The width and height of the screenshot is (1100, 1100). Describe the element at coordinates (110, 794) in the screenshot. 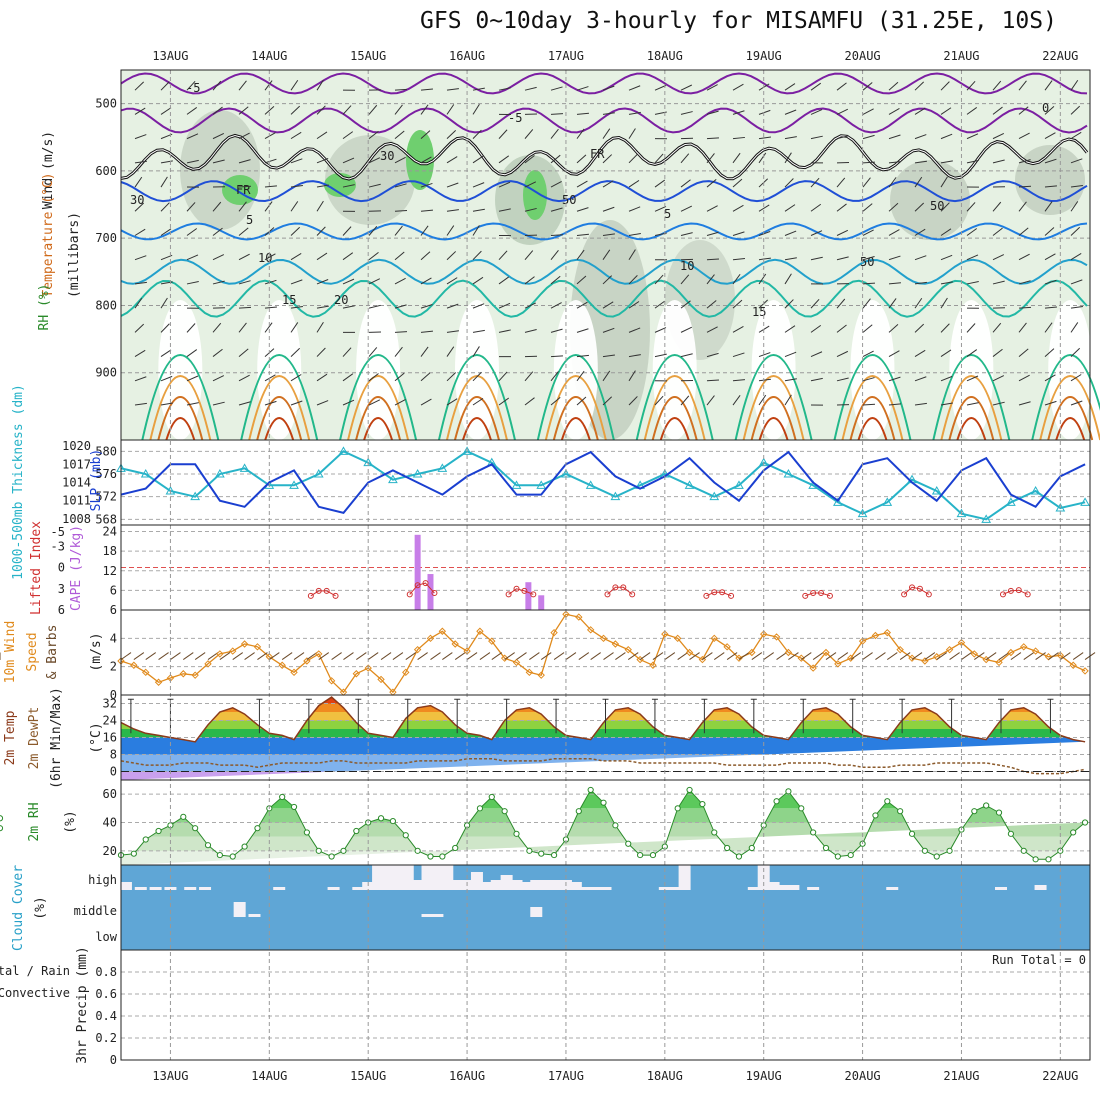

I see `rh-tick-60: 60` at that location.